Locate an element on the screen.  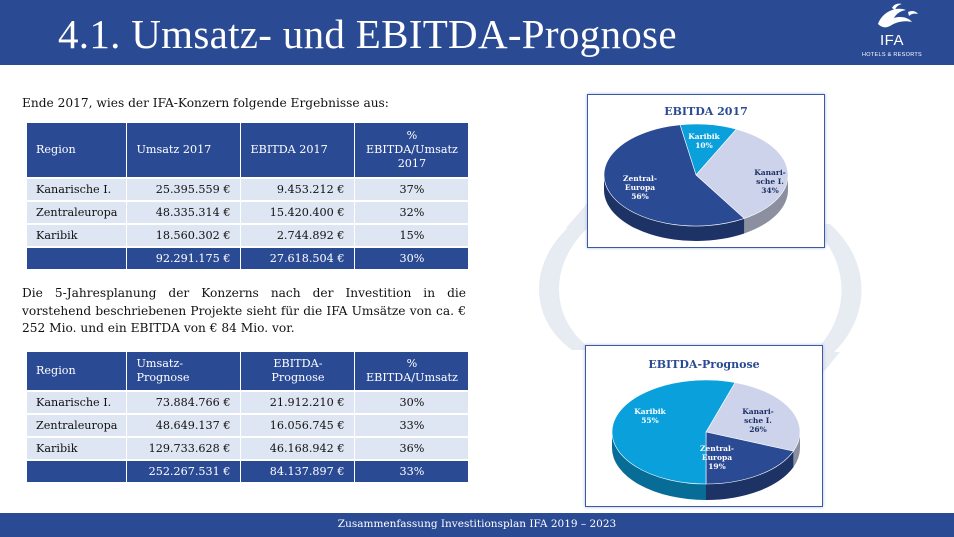
total-cell: 27.618.504 € is located at coordinates (298, 258).